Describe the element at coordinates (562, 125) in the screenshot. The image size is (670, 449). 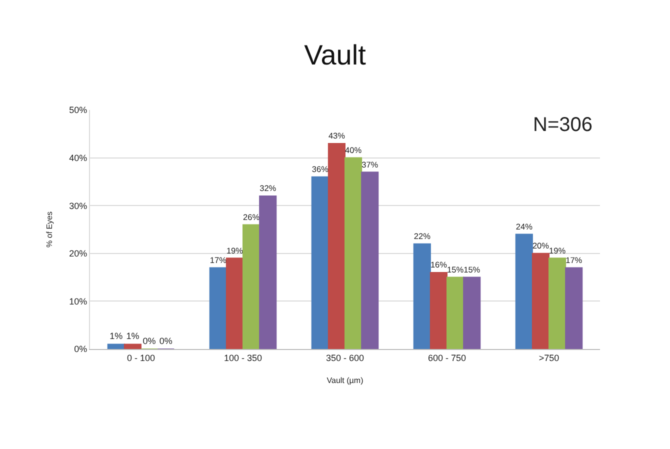
I see `annotation: N=306` at that location.